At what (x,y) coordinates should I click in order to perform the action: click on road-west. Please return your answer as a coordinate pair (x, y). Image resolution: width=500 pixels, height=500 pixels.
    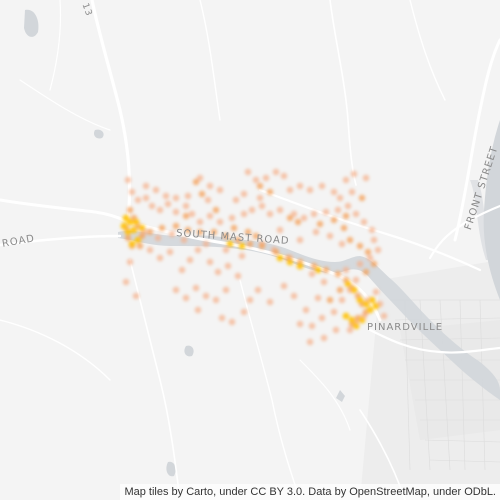
    Looking at the image, I should click on (65, 211).